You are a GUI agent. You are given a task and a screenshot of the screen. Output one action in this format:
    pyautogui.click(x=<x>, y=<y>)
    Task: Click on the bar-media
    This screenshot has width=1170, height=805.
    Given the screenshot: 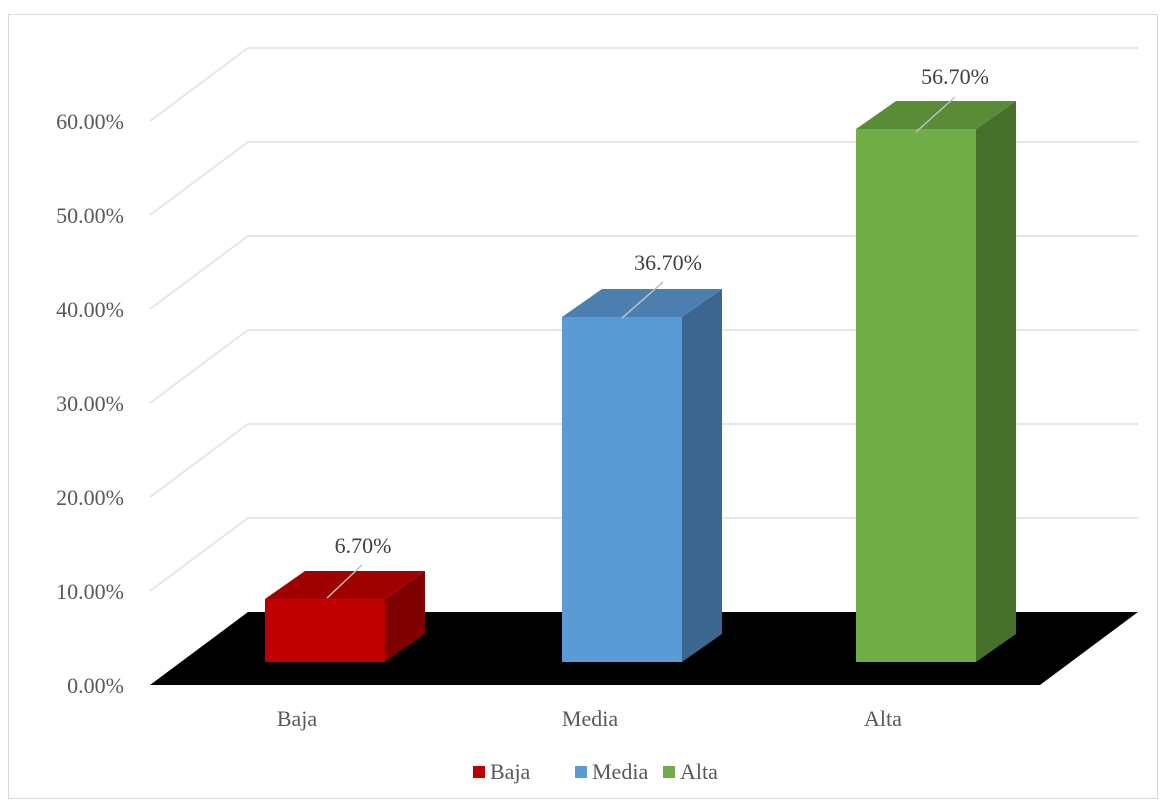 What is the action you would take?
    pyautogui.click(x=642, y=475)
    